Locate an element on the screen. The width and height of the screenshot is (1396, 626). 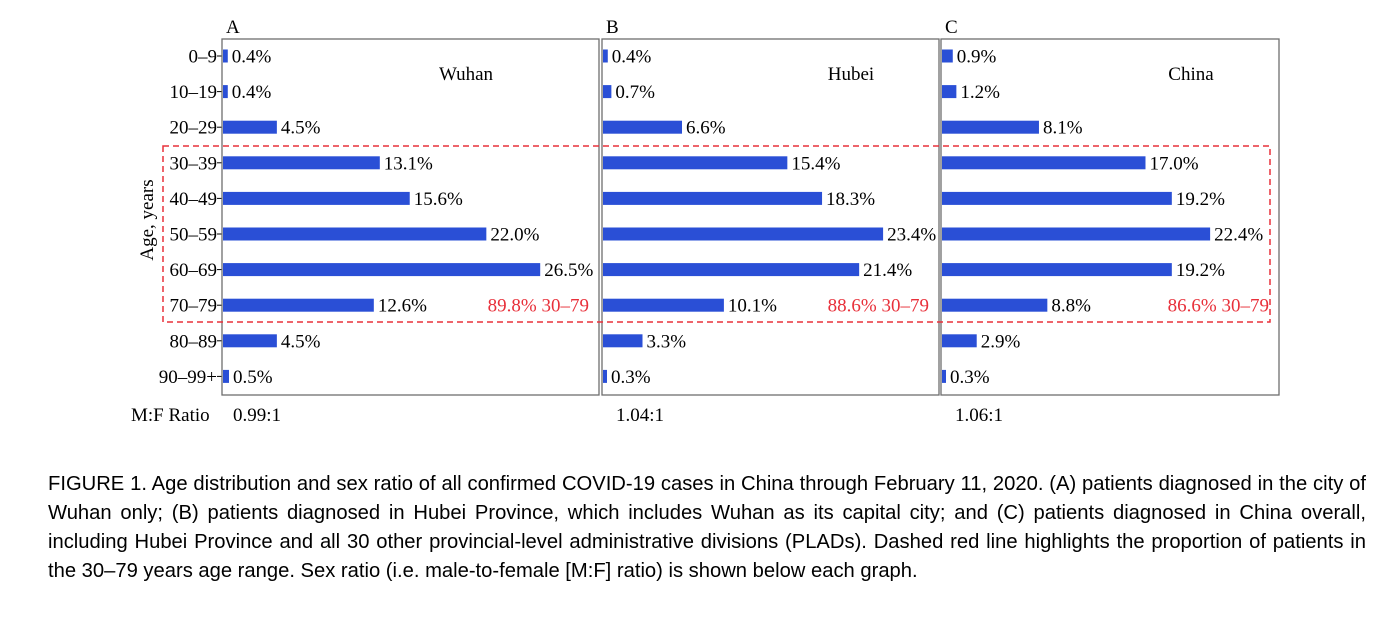
panel-region-label: China is located at coordinates (1191, 74).